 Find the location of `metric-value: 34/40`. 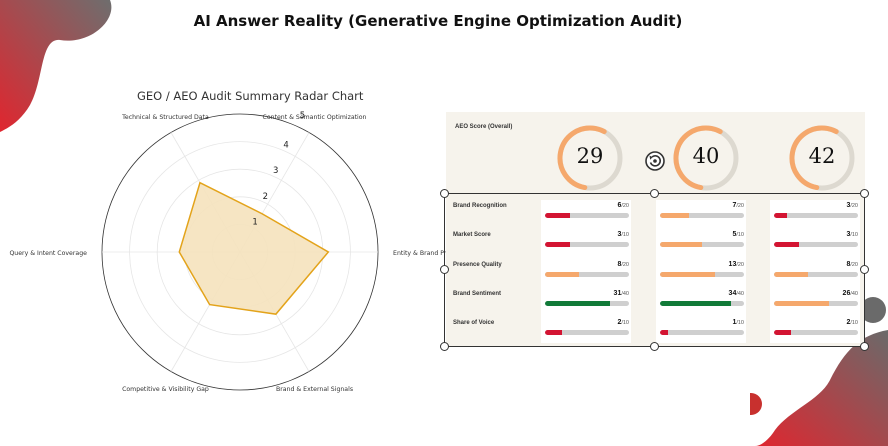

metric-value: 34/40 is located at coordinates (736, 293).